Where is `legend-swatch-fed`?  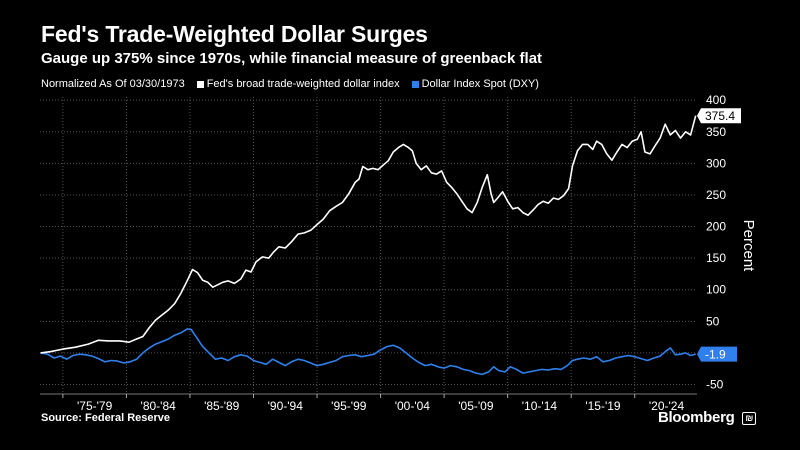 legend-swatch-fed is located at coordinates (200, 84).